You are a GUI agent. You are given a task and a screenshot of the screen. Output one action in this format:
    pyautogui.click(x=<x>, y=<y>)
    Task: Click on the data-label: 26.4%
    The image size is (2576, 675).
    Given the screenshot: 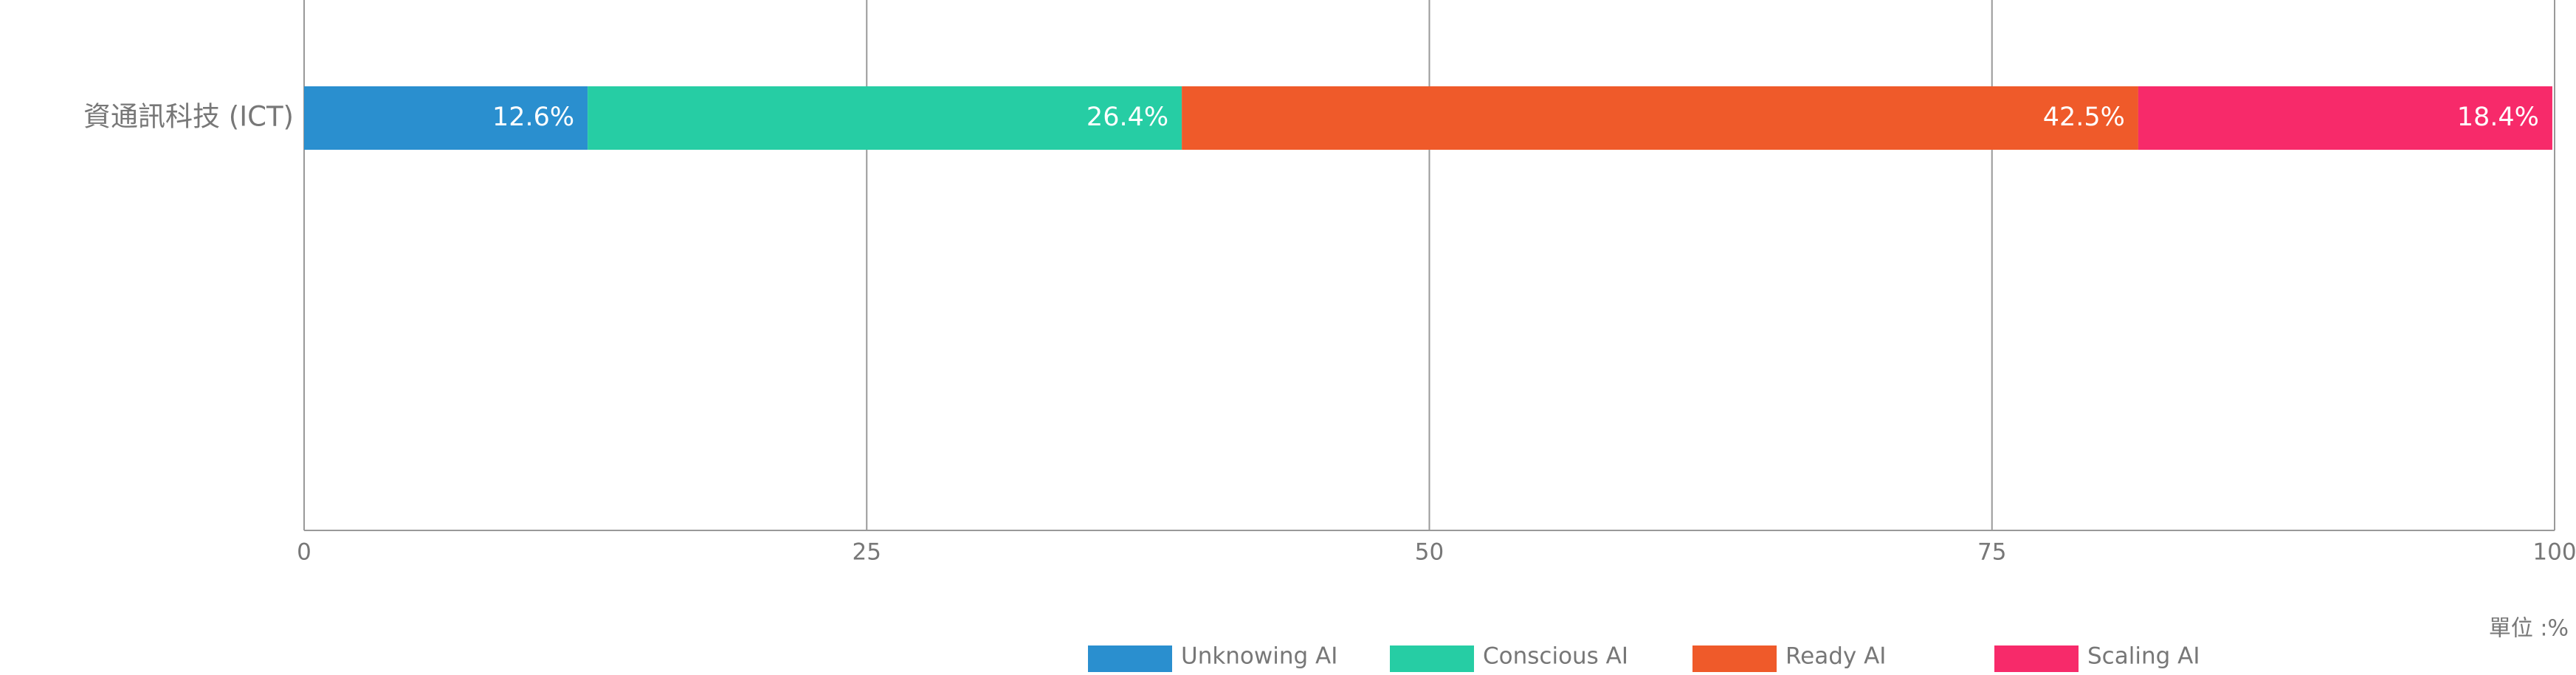 What is the action you would take?
    pyautogui.click(x=1127, y=118)
    